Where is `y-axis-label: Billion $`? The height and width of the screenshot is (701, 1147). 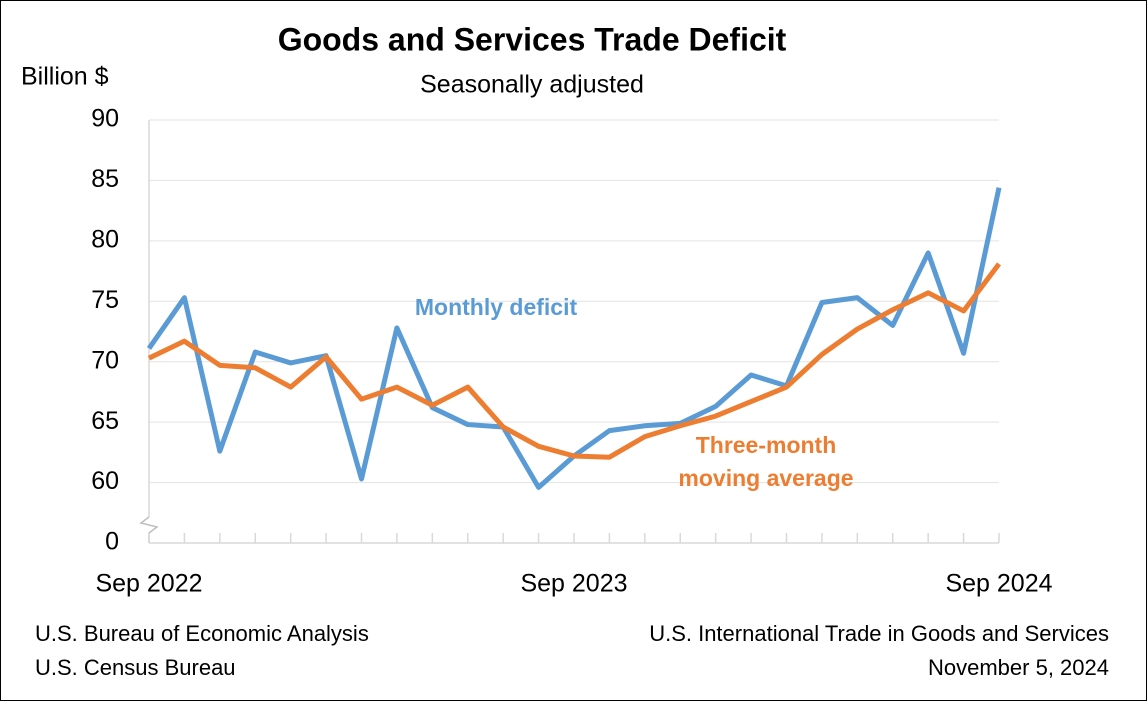 y-axis-label: Billion $ is located at coordinates (65, 77).